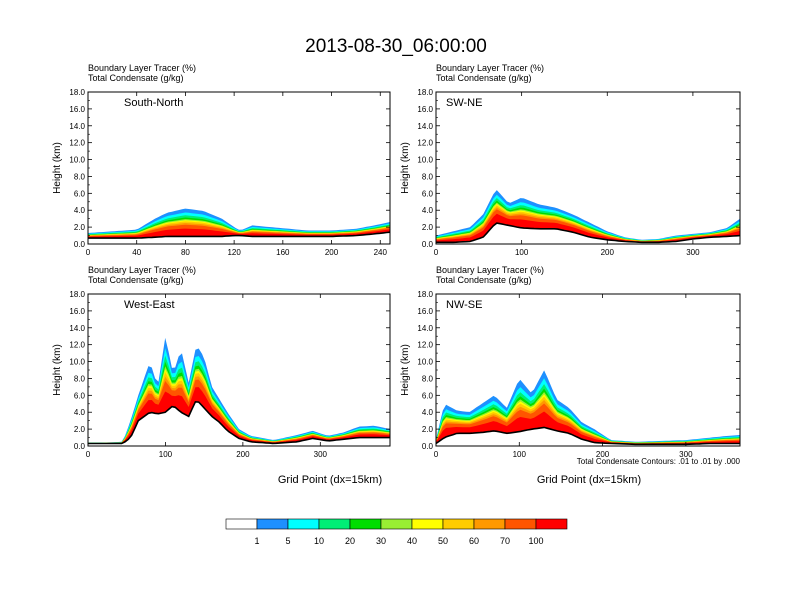 This screenshot has width=792, height=612. Describe the element at coordinates (149, 305) in the screenshot. I see `panel-name: West-East` at that location.